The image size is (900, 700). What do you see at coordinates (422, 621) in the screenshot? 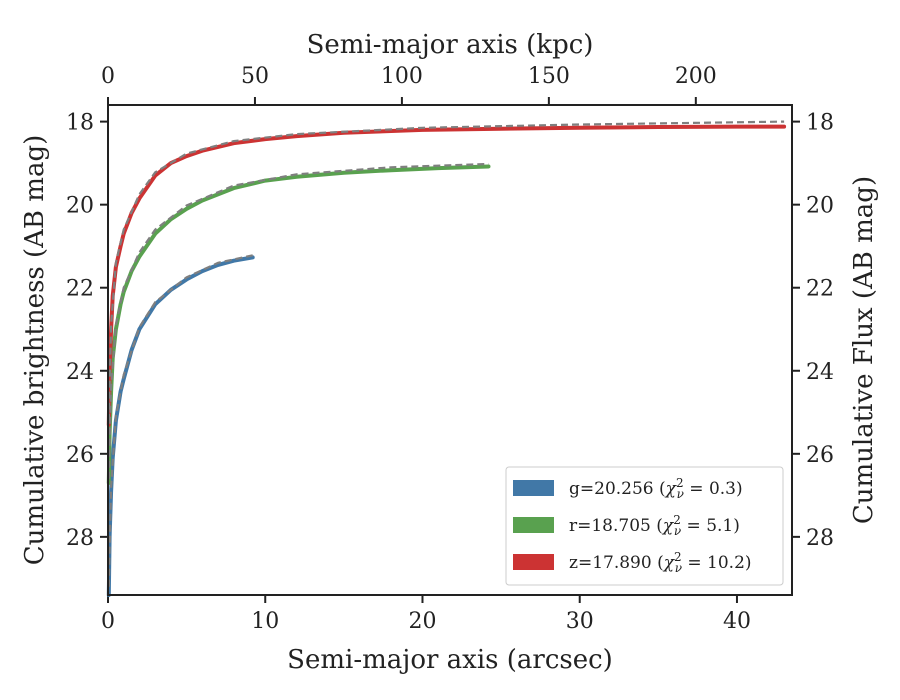
I see `x-tick-label: 20` at bounding box center [422, 621].